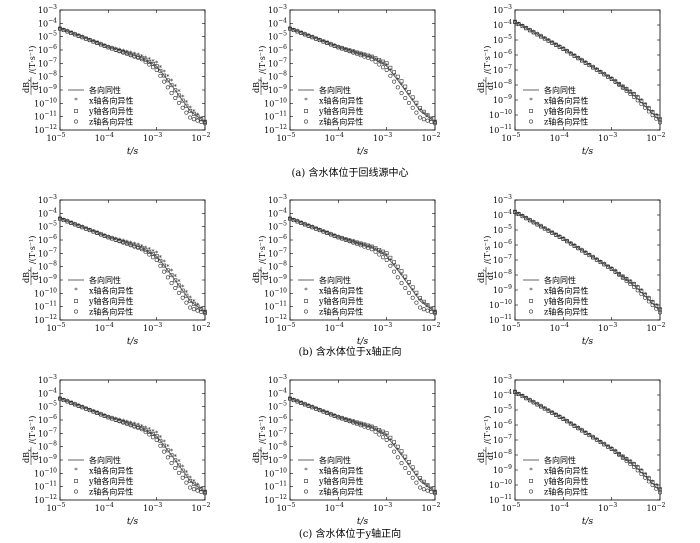  What do you see at coordinates (341, 301) in the screenshot?
I see `legend-label: y轴各向异性` at bounding box center [341, 301].